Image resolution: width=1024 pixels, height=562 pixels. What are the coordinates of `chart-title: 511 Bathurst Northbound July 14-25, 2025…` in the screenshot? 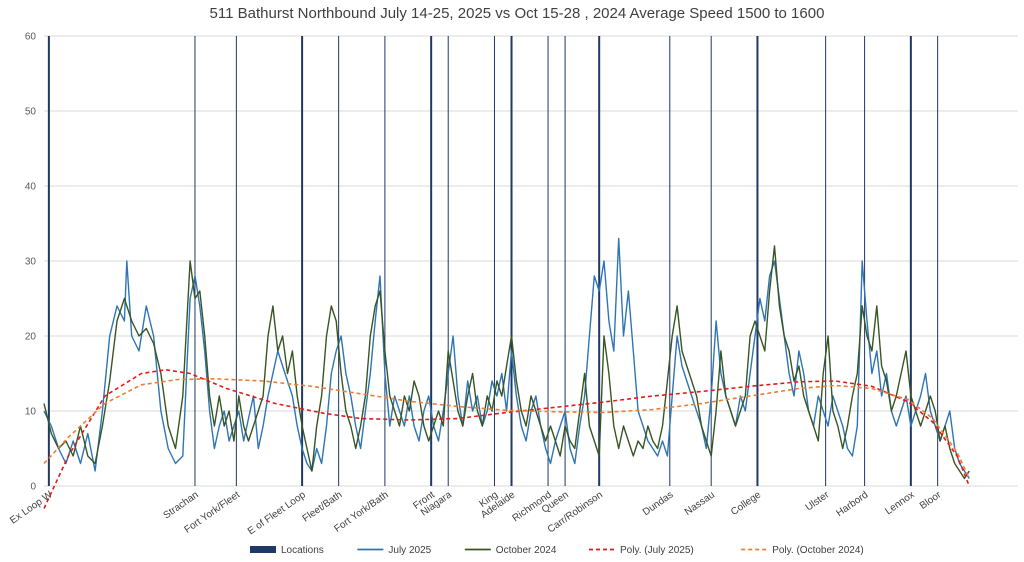 It's located at (517, 13).